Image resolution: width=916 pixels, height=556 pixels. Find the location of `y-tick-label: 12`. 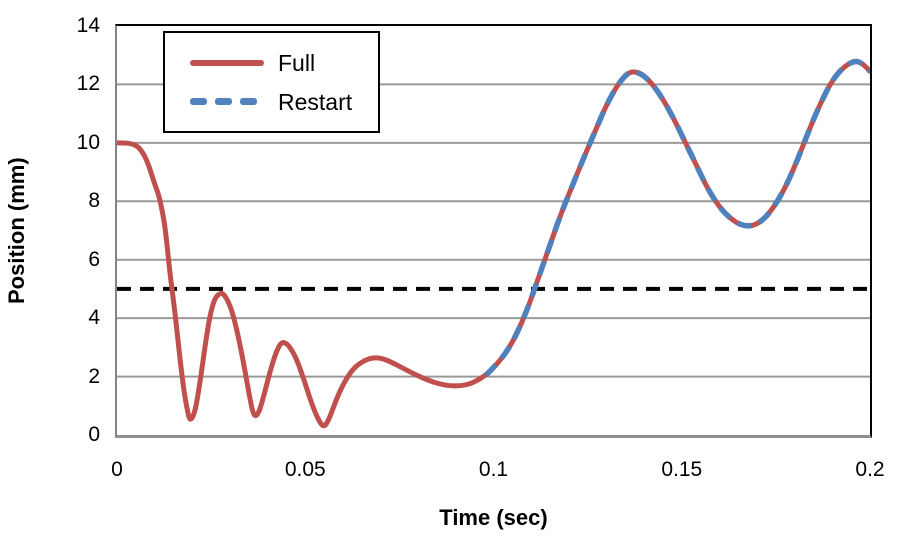

y-tick-label: 12 is located at coordinates (88, 84).